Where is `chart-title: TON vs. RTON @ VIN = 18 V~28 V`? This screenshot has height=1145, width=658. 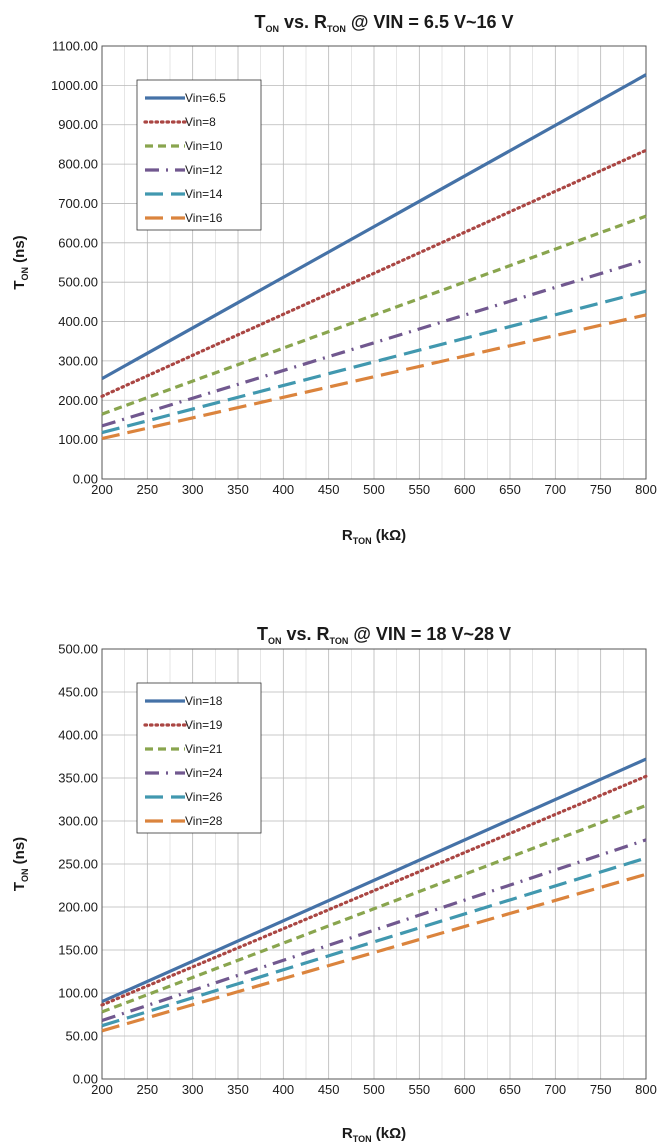
chart-title: TON vs. RTON @ VIN = 18 V~28 V is located at coordinates (384, 635).